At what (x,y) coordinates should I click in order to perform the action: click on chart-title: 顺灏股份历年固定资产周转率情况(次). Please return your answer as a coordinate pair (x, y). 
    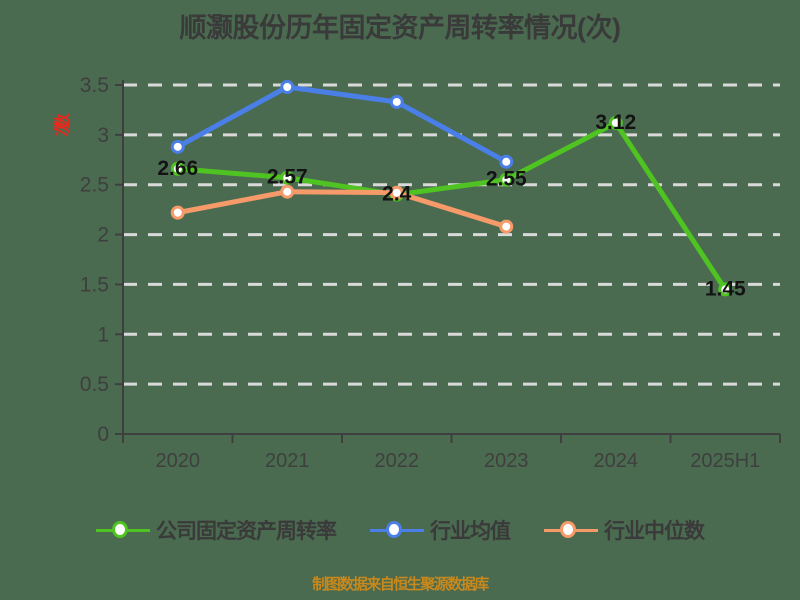
    Looking at the image, I should click on (400, 28).